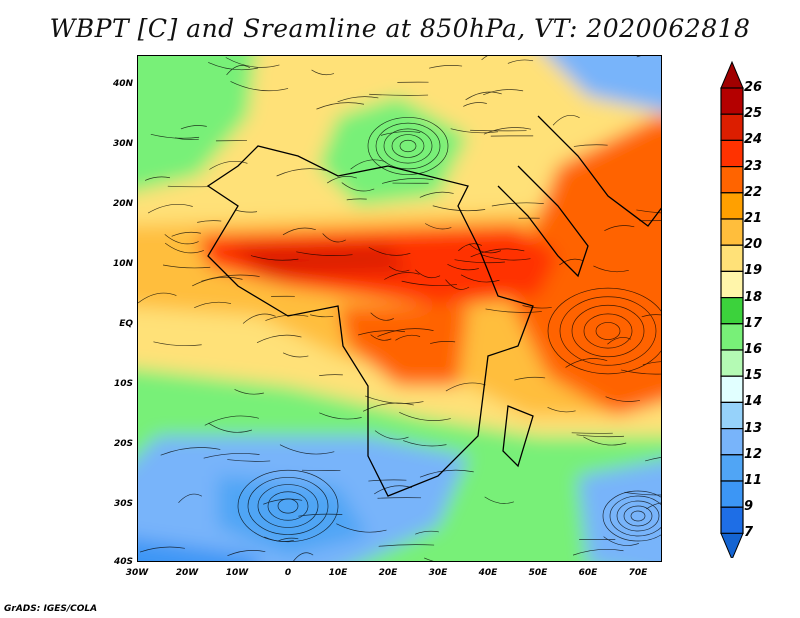  What do you see at coordinates (753, 454) in the screenshot?
I see `colorbar-label: 12` at bounding box center [753, 454].